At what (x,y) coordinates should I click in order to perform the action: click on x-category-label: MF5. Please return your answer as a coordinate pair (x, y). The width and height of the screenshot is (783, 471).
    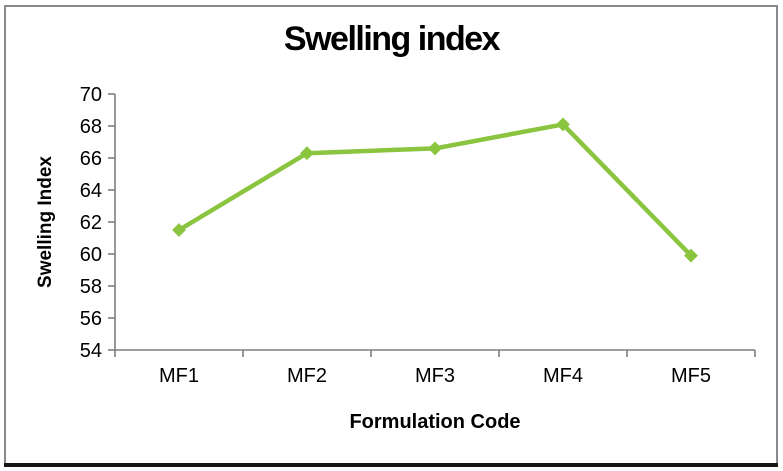
    Looking at the image, I should click on (691, 376).